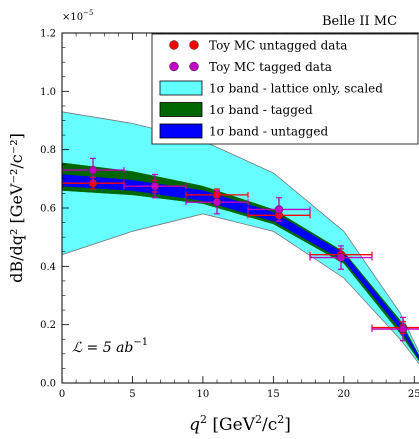 This screenshot has width=419, height=439. I want to click on y-axis-ticks: 0.0 0.2 0.4 0.6 0.8 1.0 1.2, so click(54, 209).